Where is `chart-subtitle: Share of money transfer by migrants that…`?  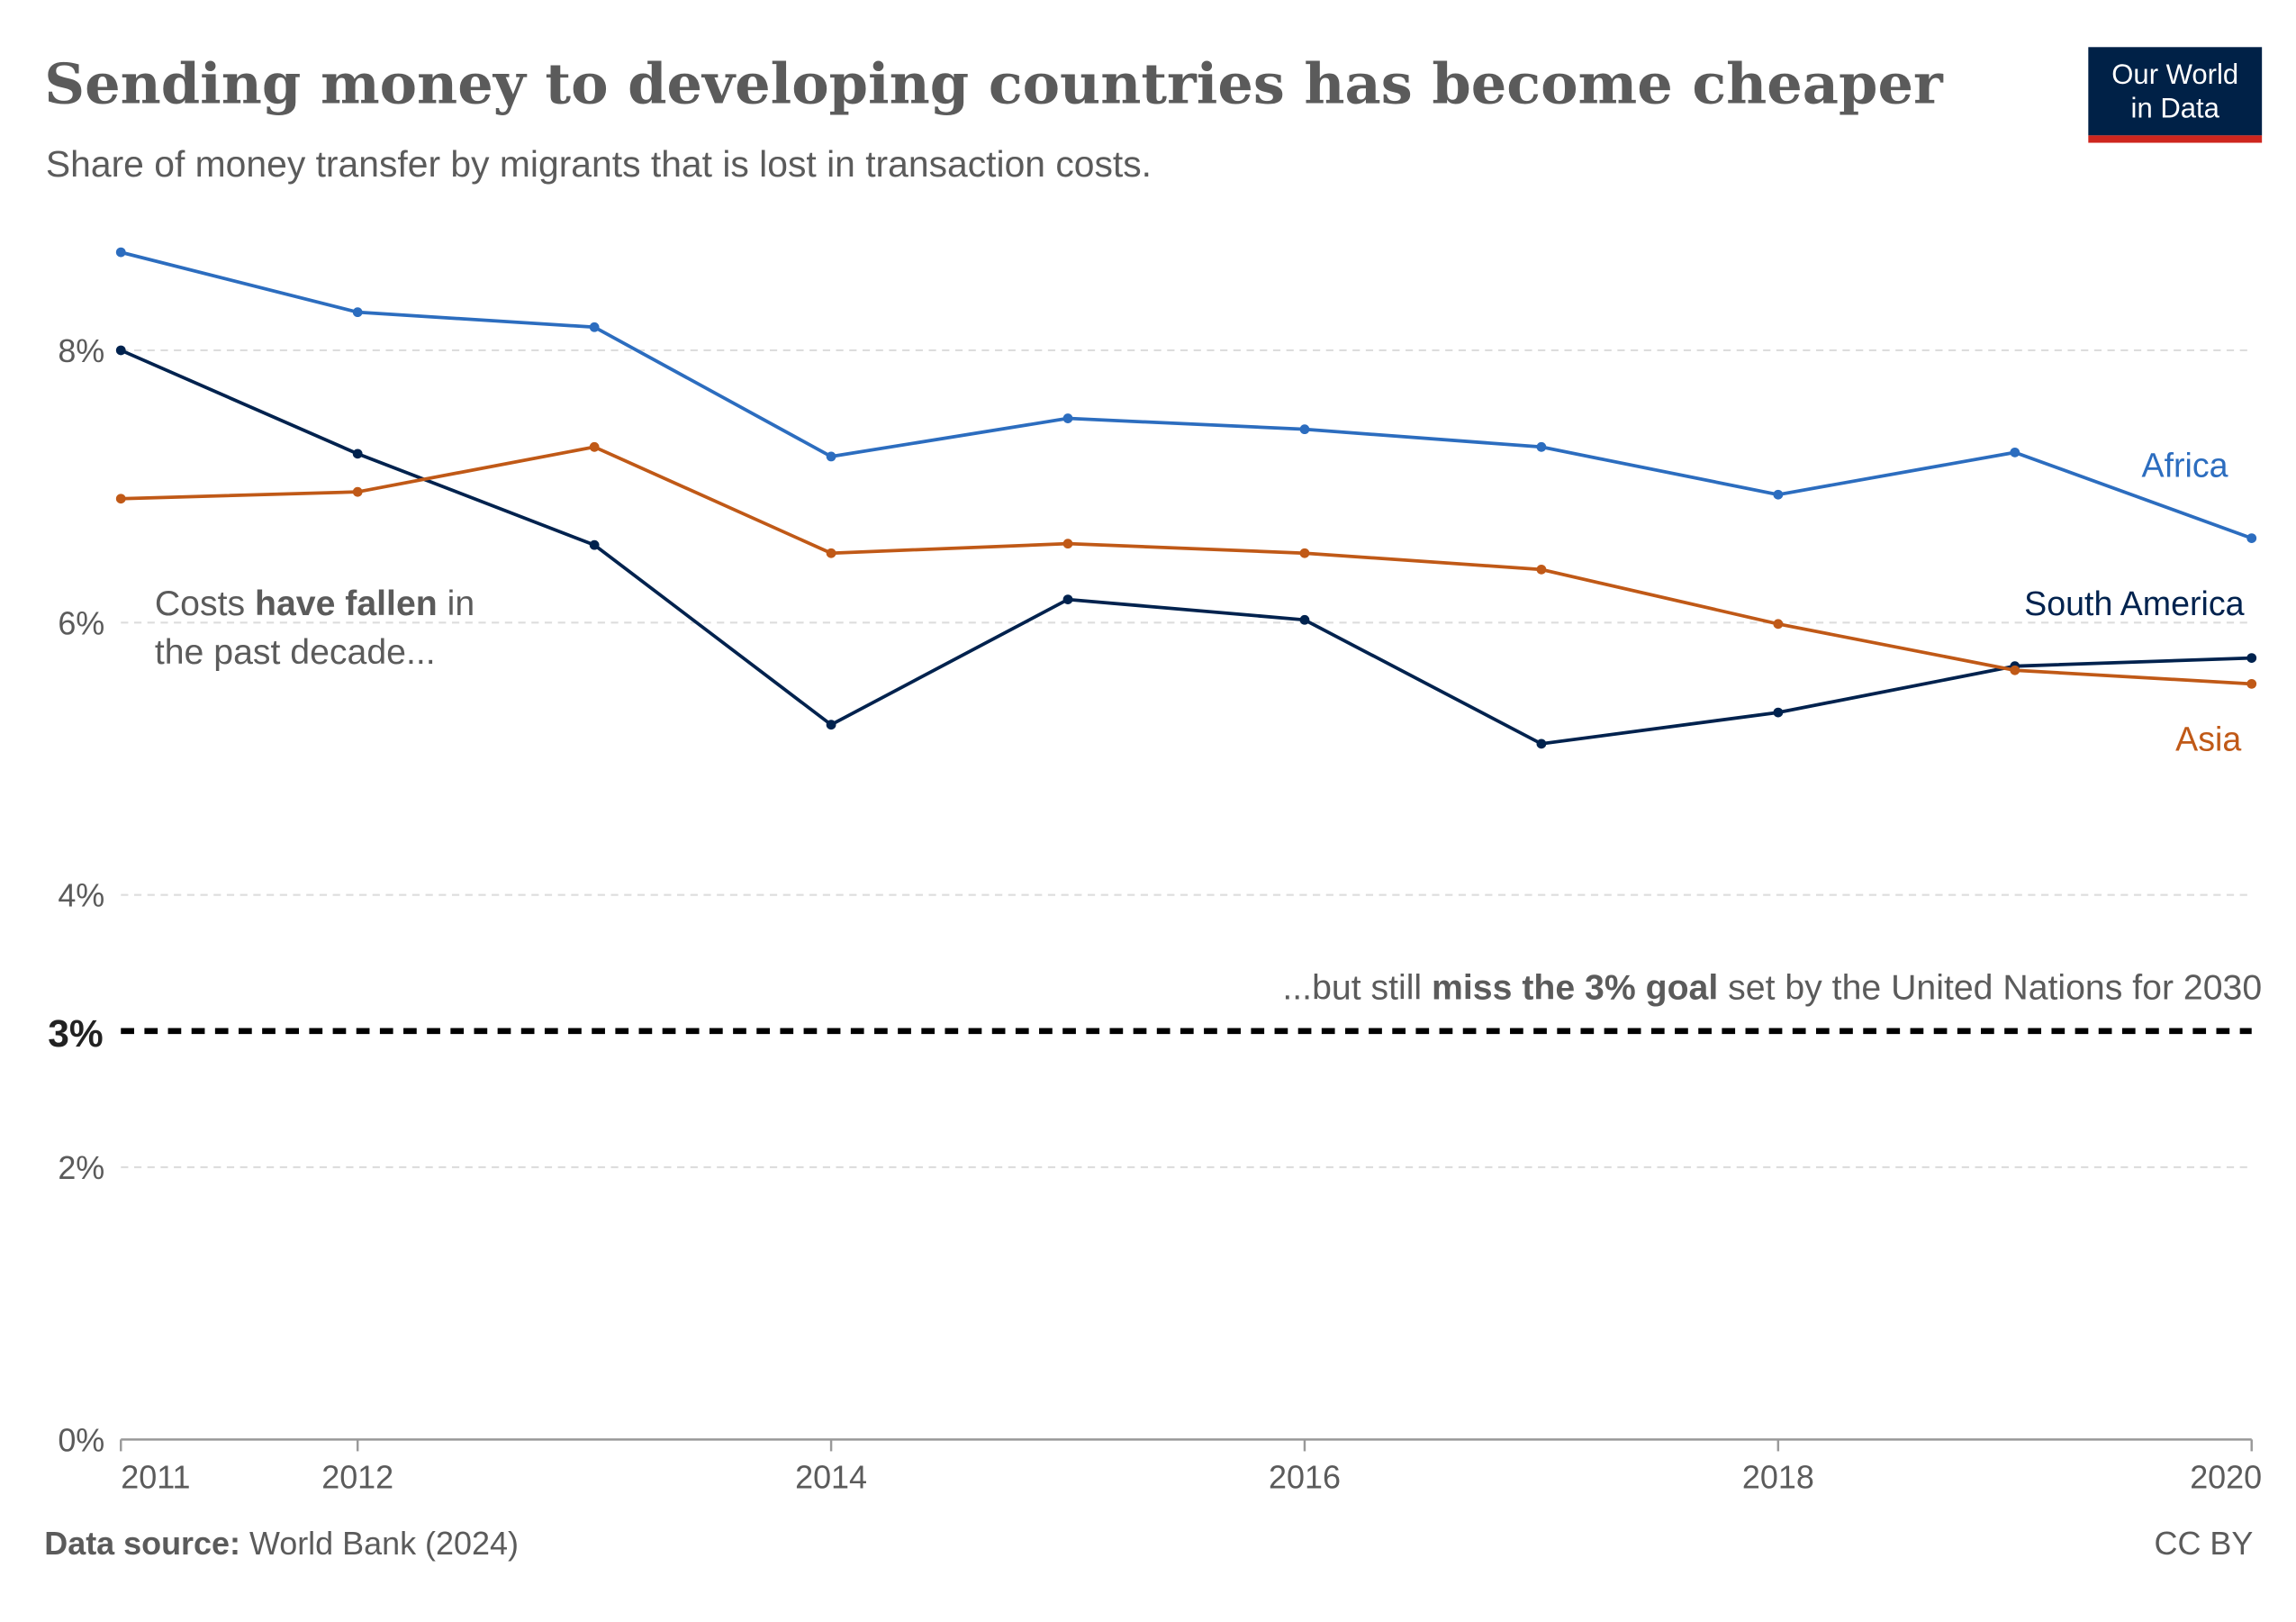
chart-subtitle: Share of money transfer by migrants that… is located at coordinates (599, 164).